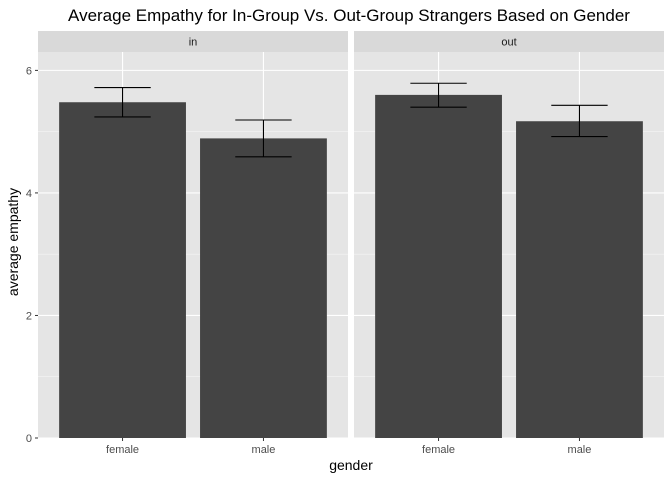  I want to click on x-axis-title: gender, so click(351, 465).